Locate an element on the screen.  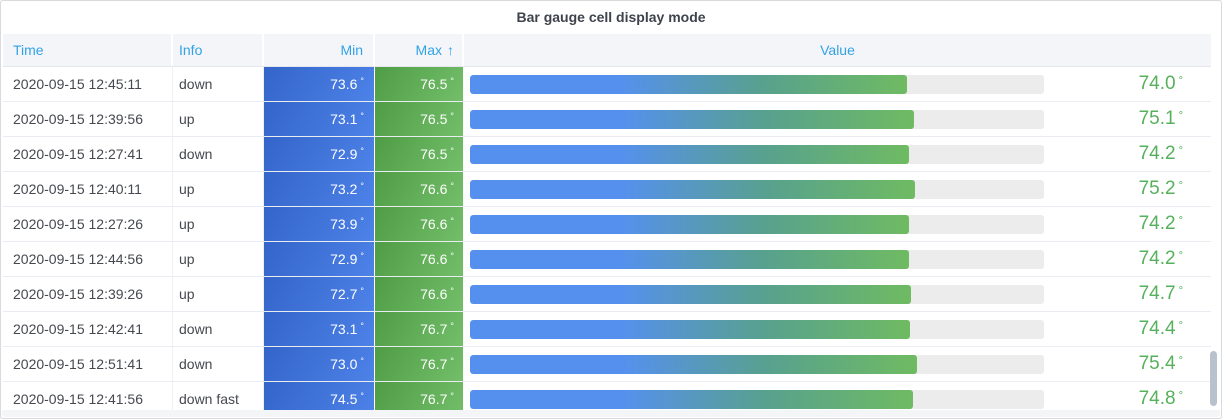
min-value: 72.7 is located at coordinates (344, 294).